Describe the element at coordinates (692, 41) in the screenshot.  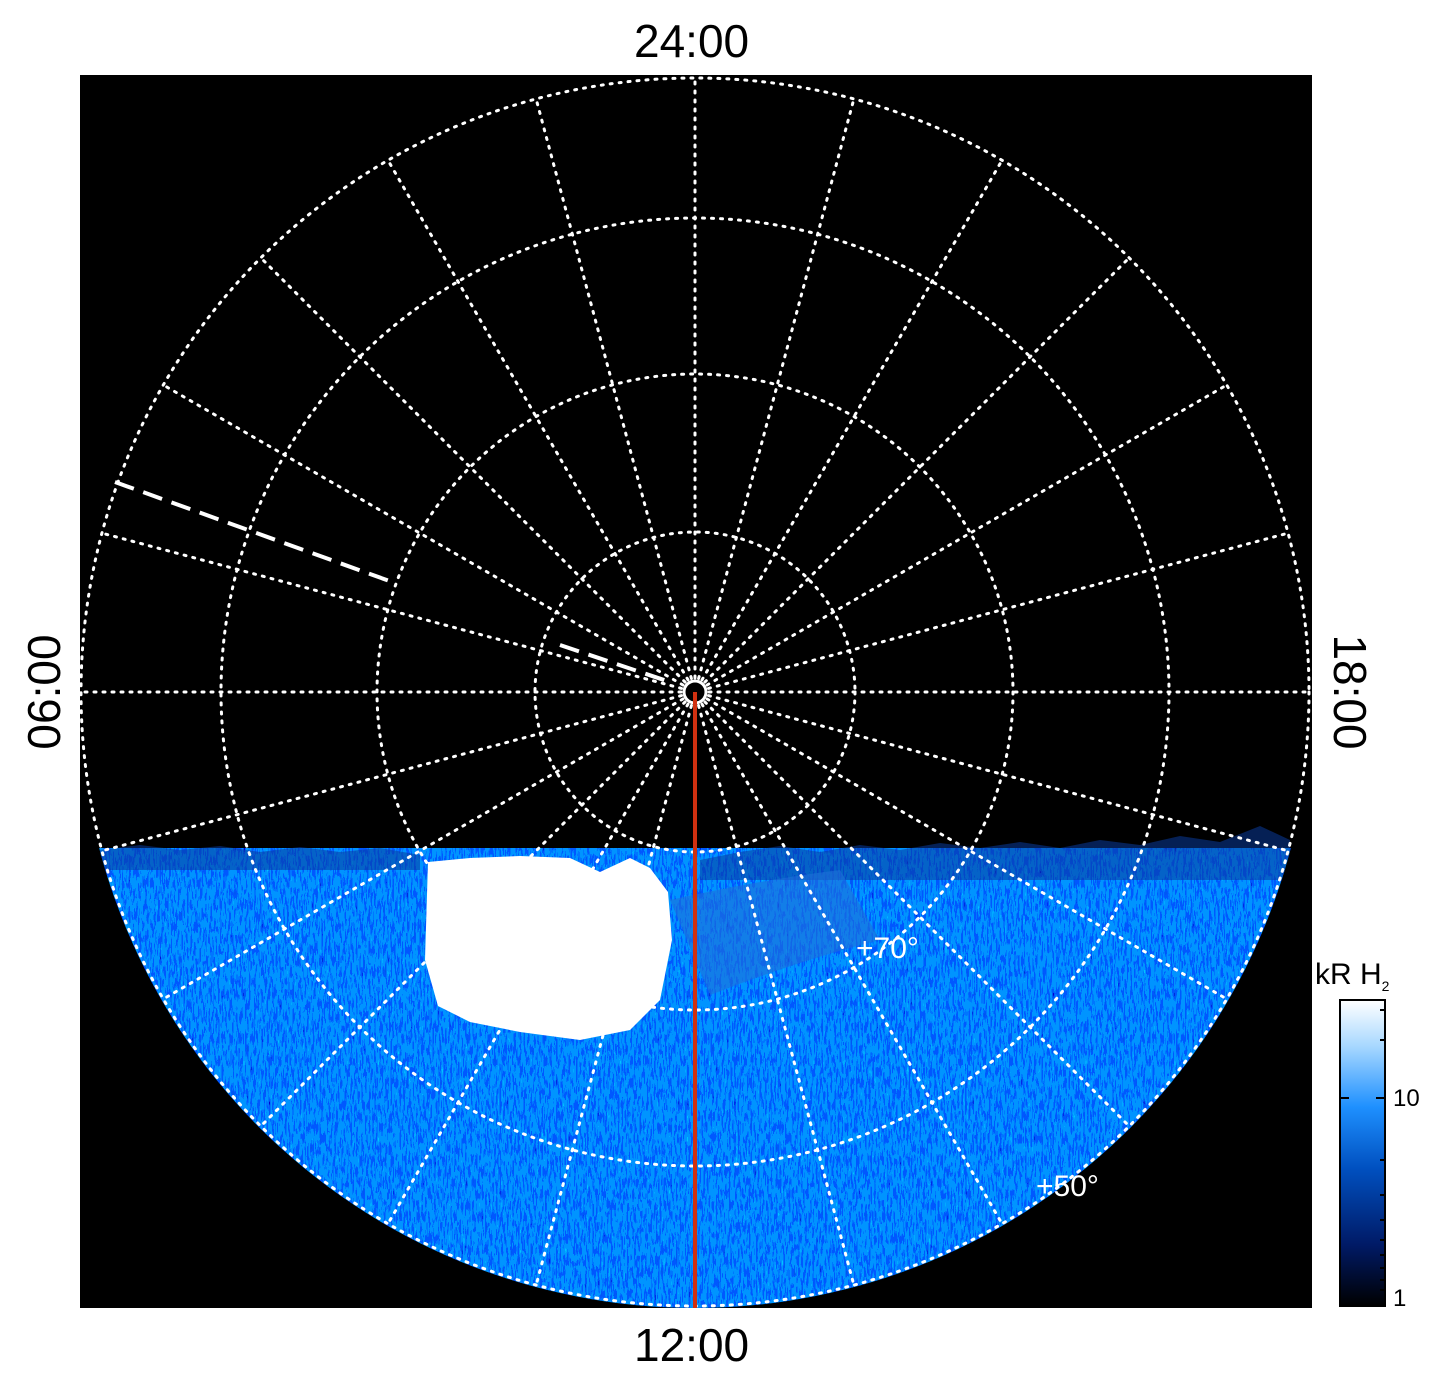
I see `midnight-label: 24:00` at that location.